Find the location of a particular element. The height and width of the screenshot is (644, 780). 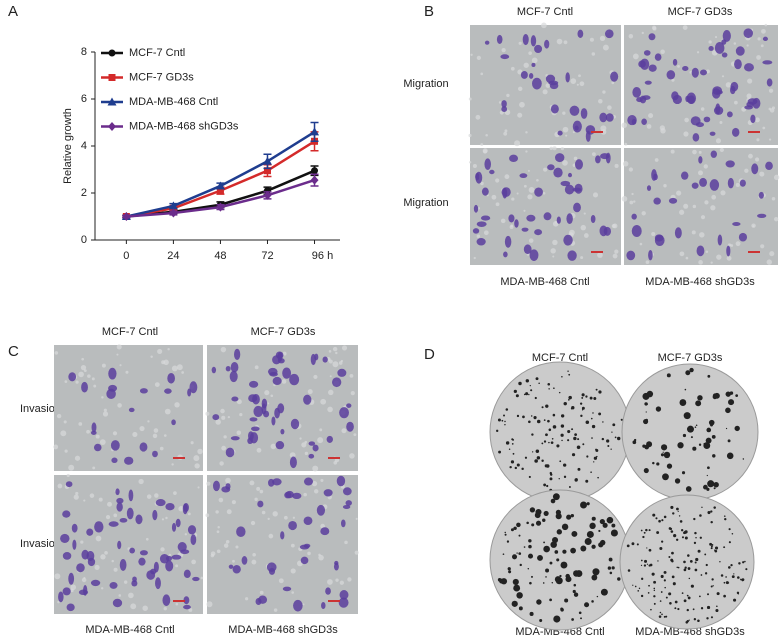

column-label: MCF-7 GD3s is located at coordinates (690, 358).